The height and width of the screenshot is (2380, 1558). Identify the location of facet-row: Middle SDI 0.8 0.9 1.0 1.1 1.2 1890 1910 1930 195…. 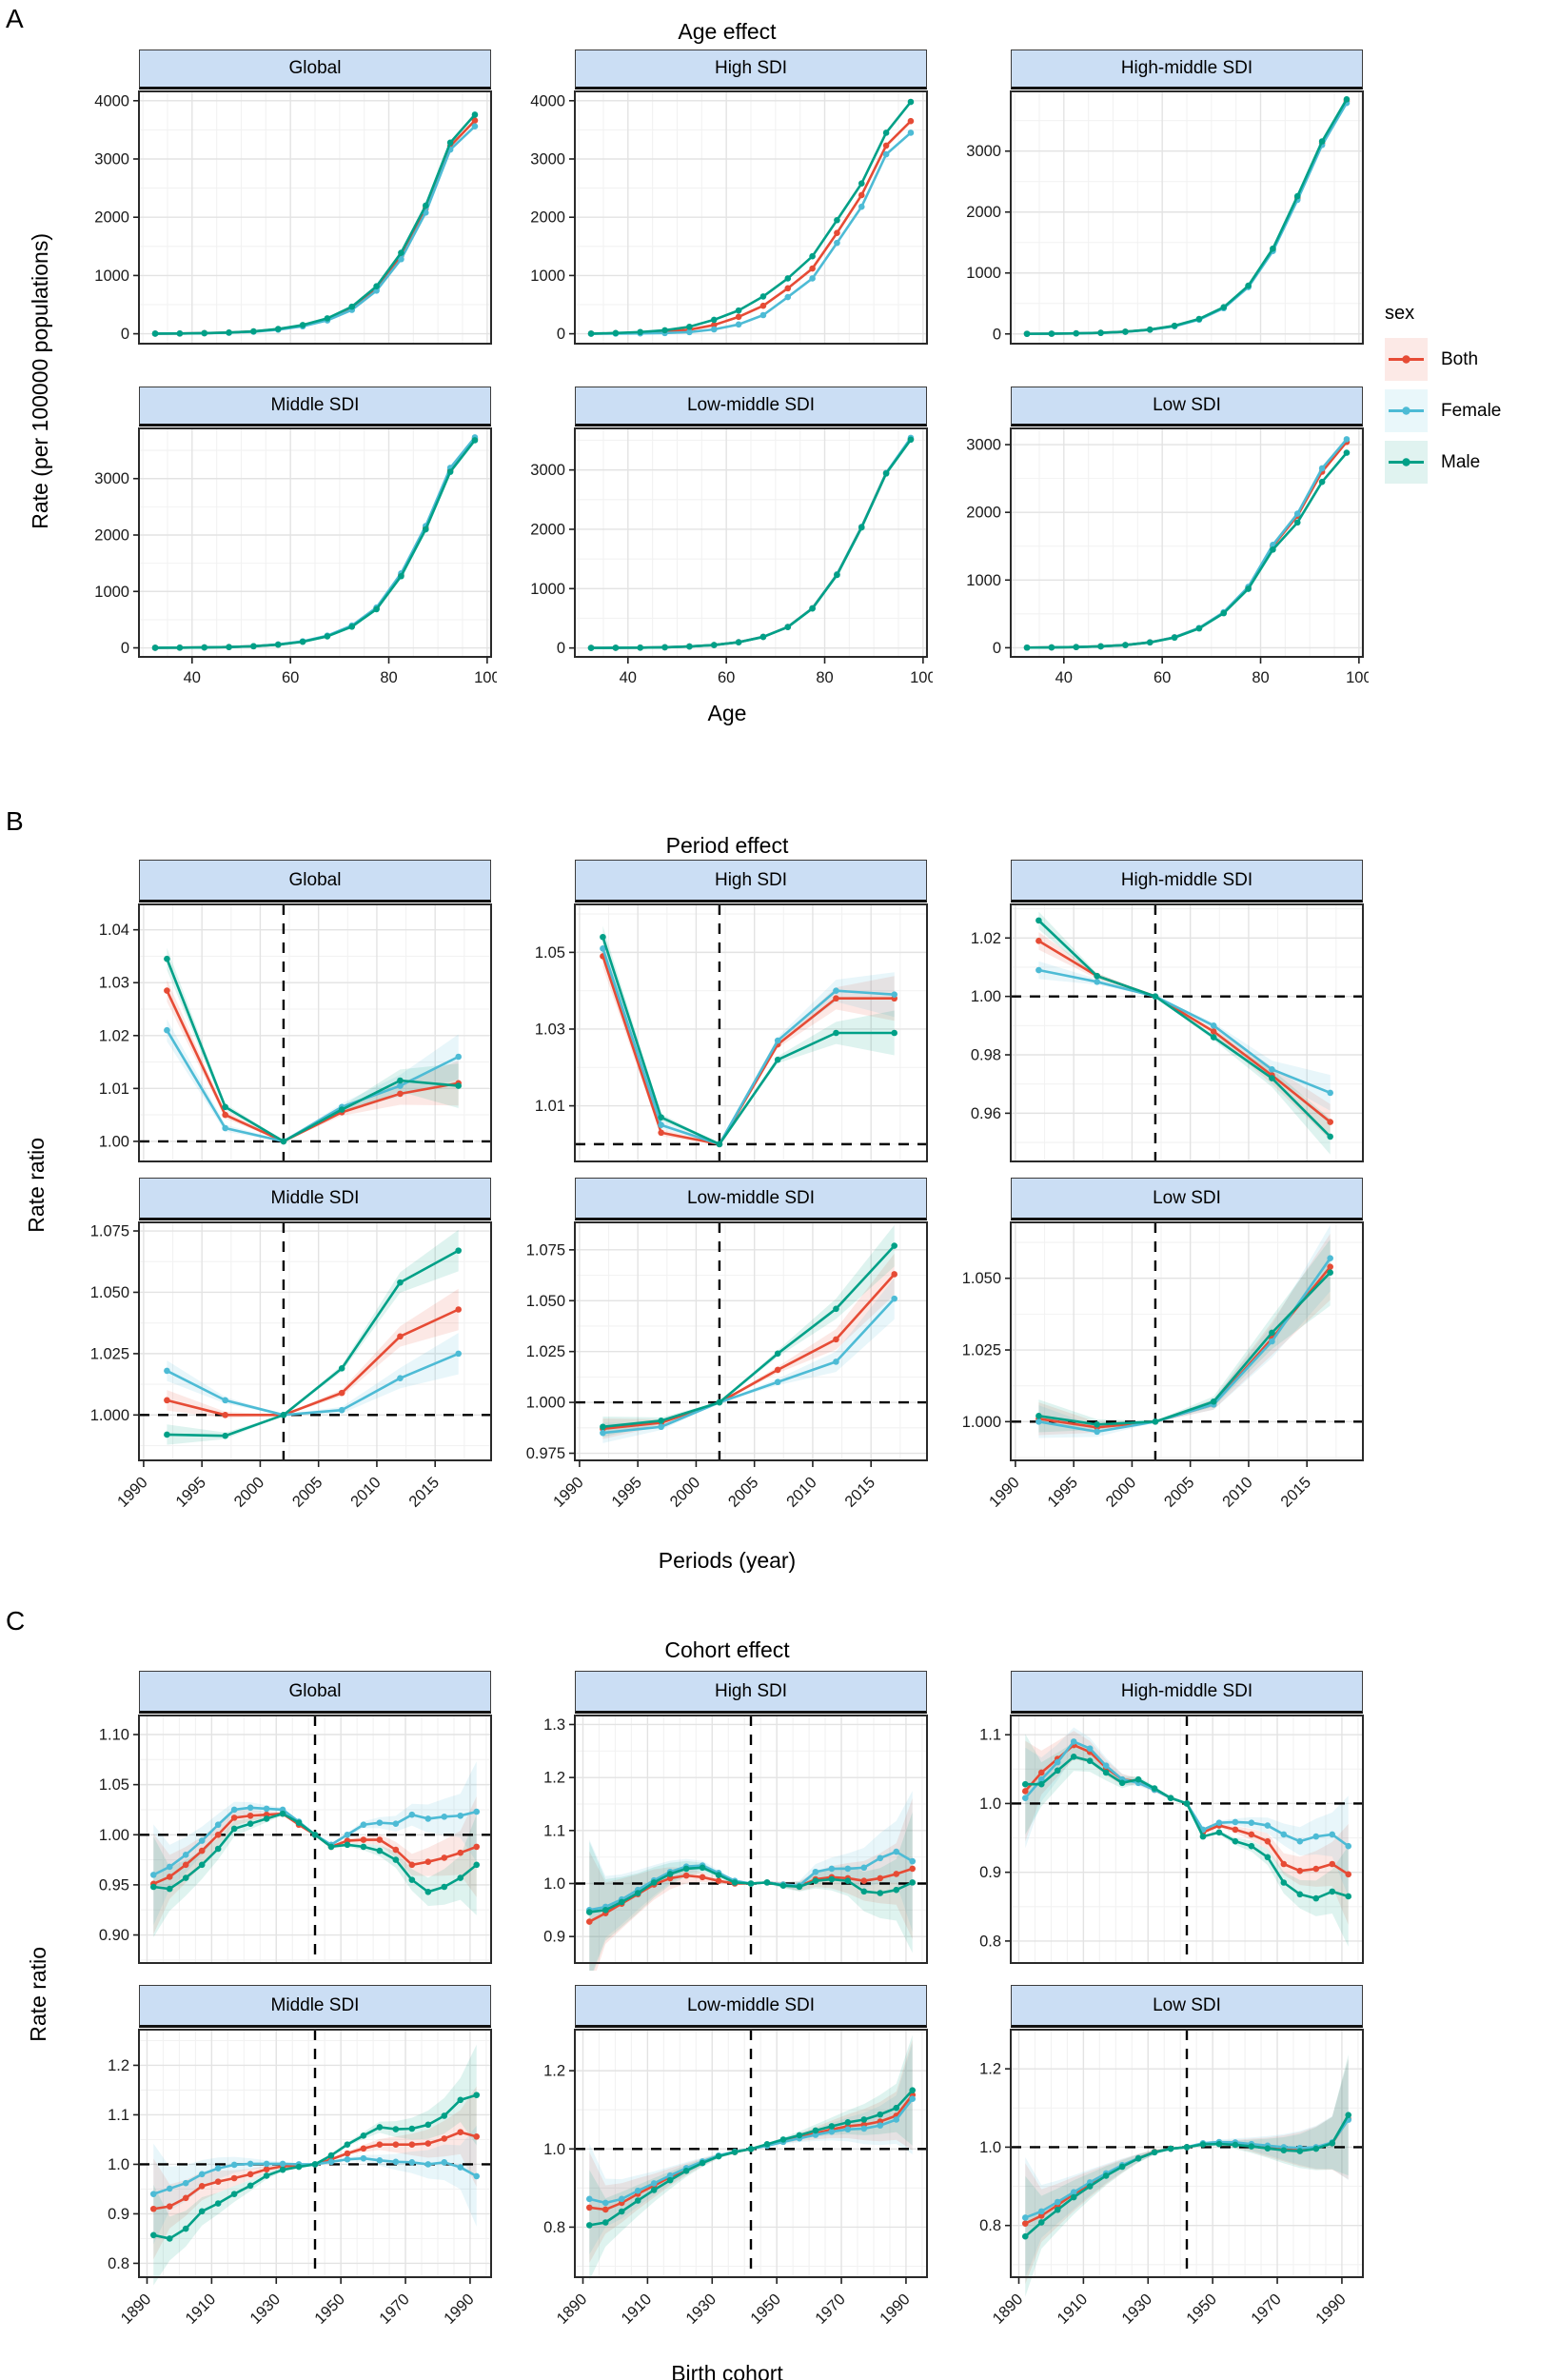
(724, 2174).